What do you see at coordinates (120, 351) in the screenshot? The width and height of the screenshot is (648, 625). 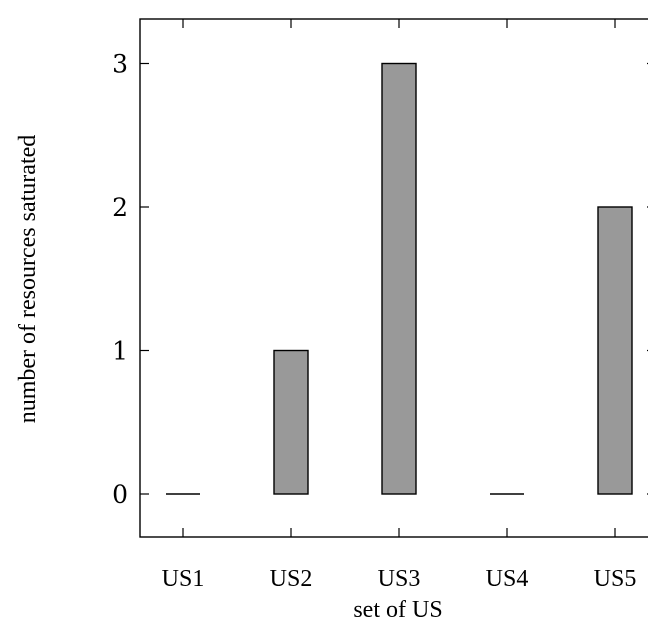 I see `y-tick-label: 1` at bounding box center [120, 351].